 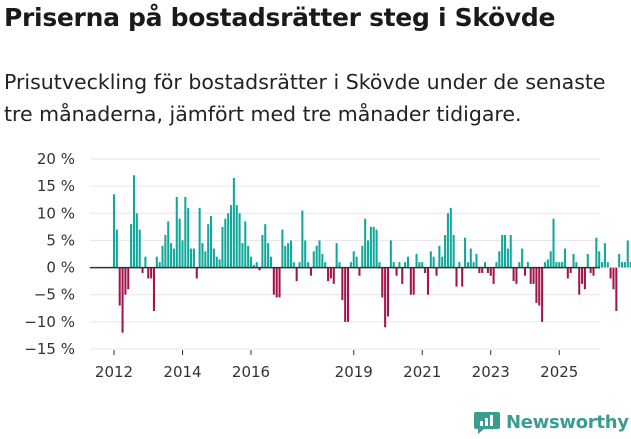 I want to click on x-axis: 2012 2014 2016 2019 2021 2023 2025, so click(x=336, y=365).